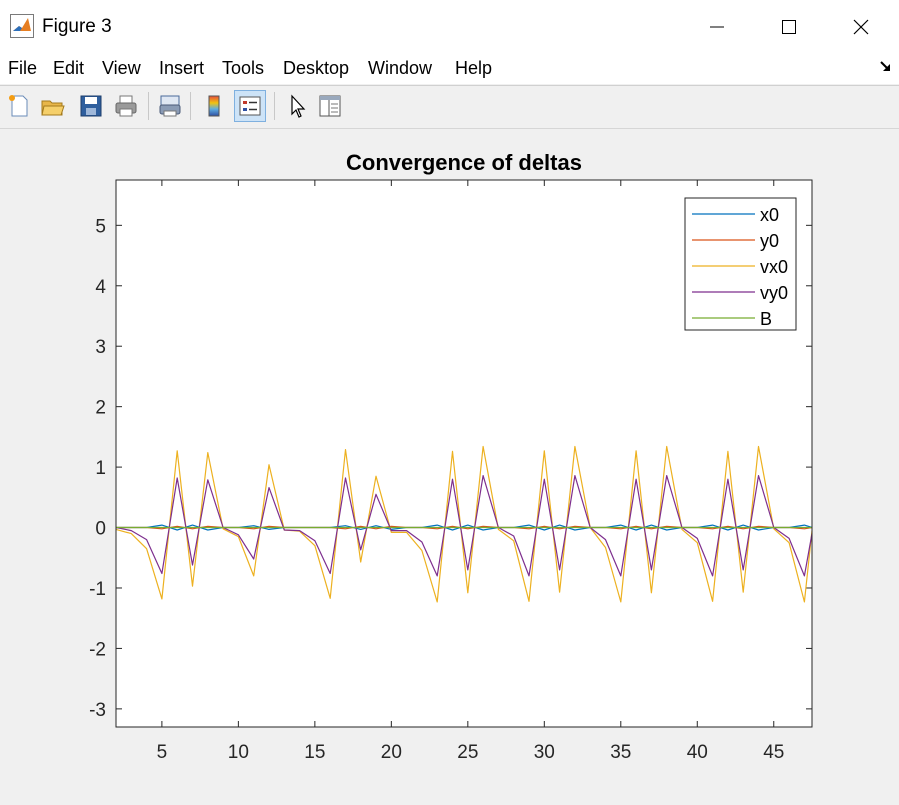 The image size is (899, 805). Describe the element at coordinates (23, 68) in the screenshot. I see `menu-file: File` at that location.